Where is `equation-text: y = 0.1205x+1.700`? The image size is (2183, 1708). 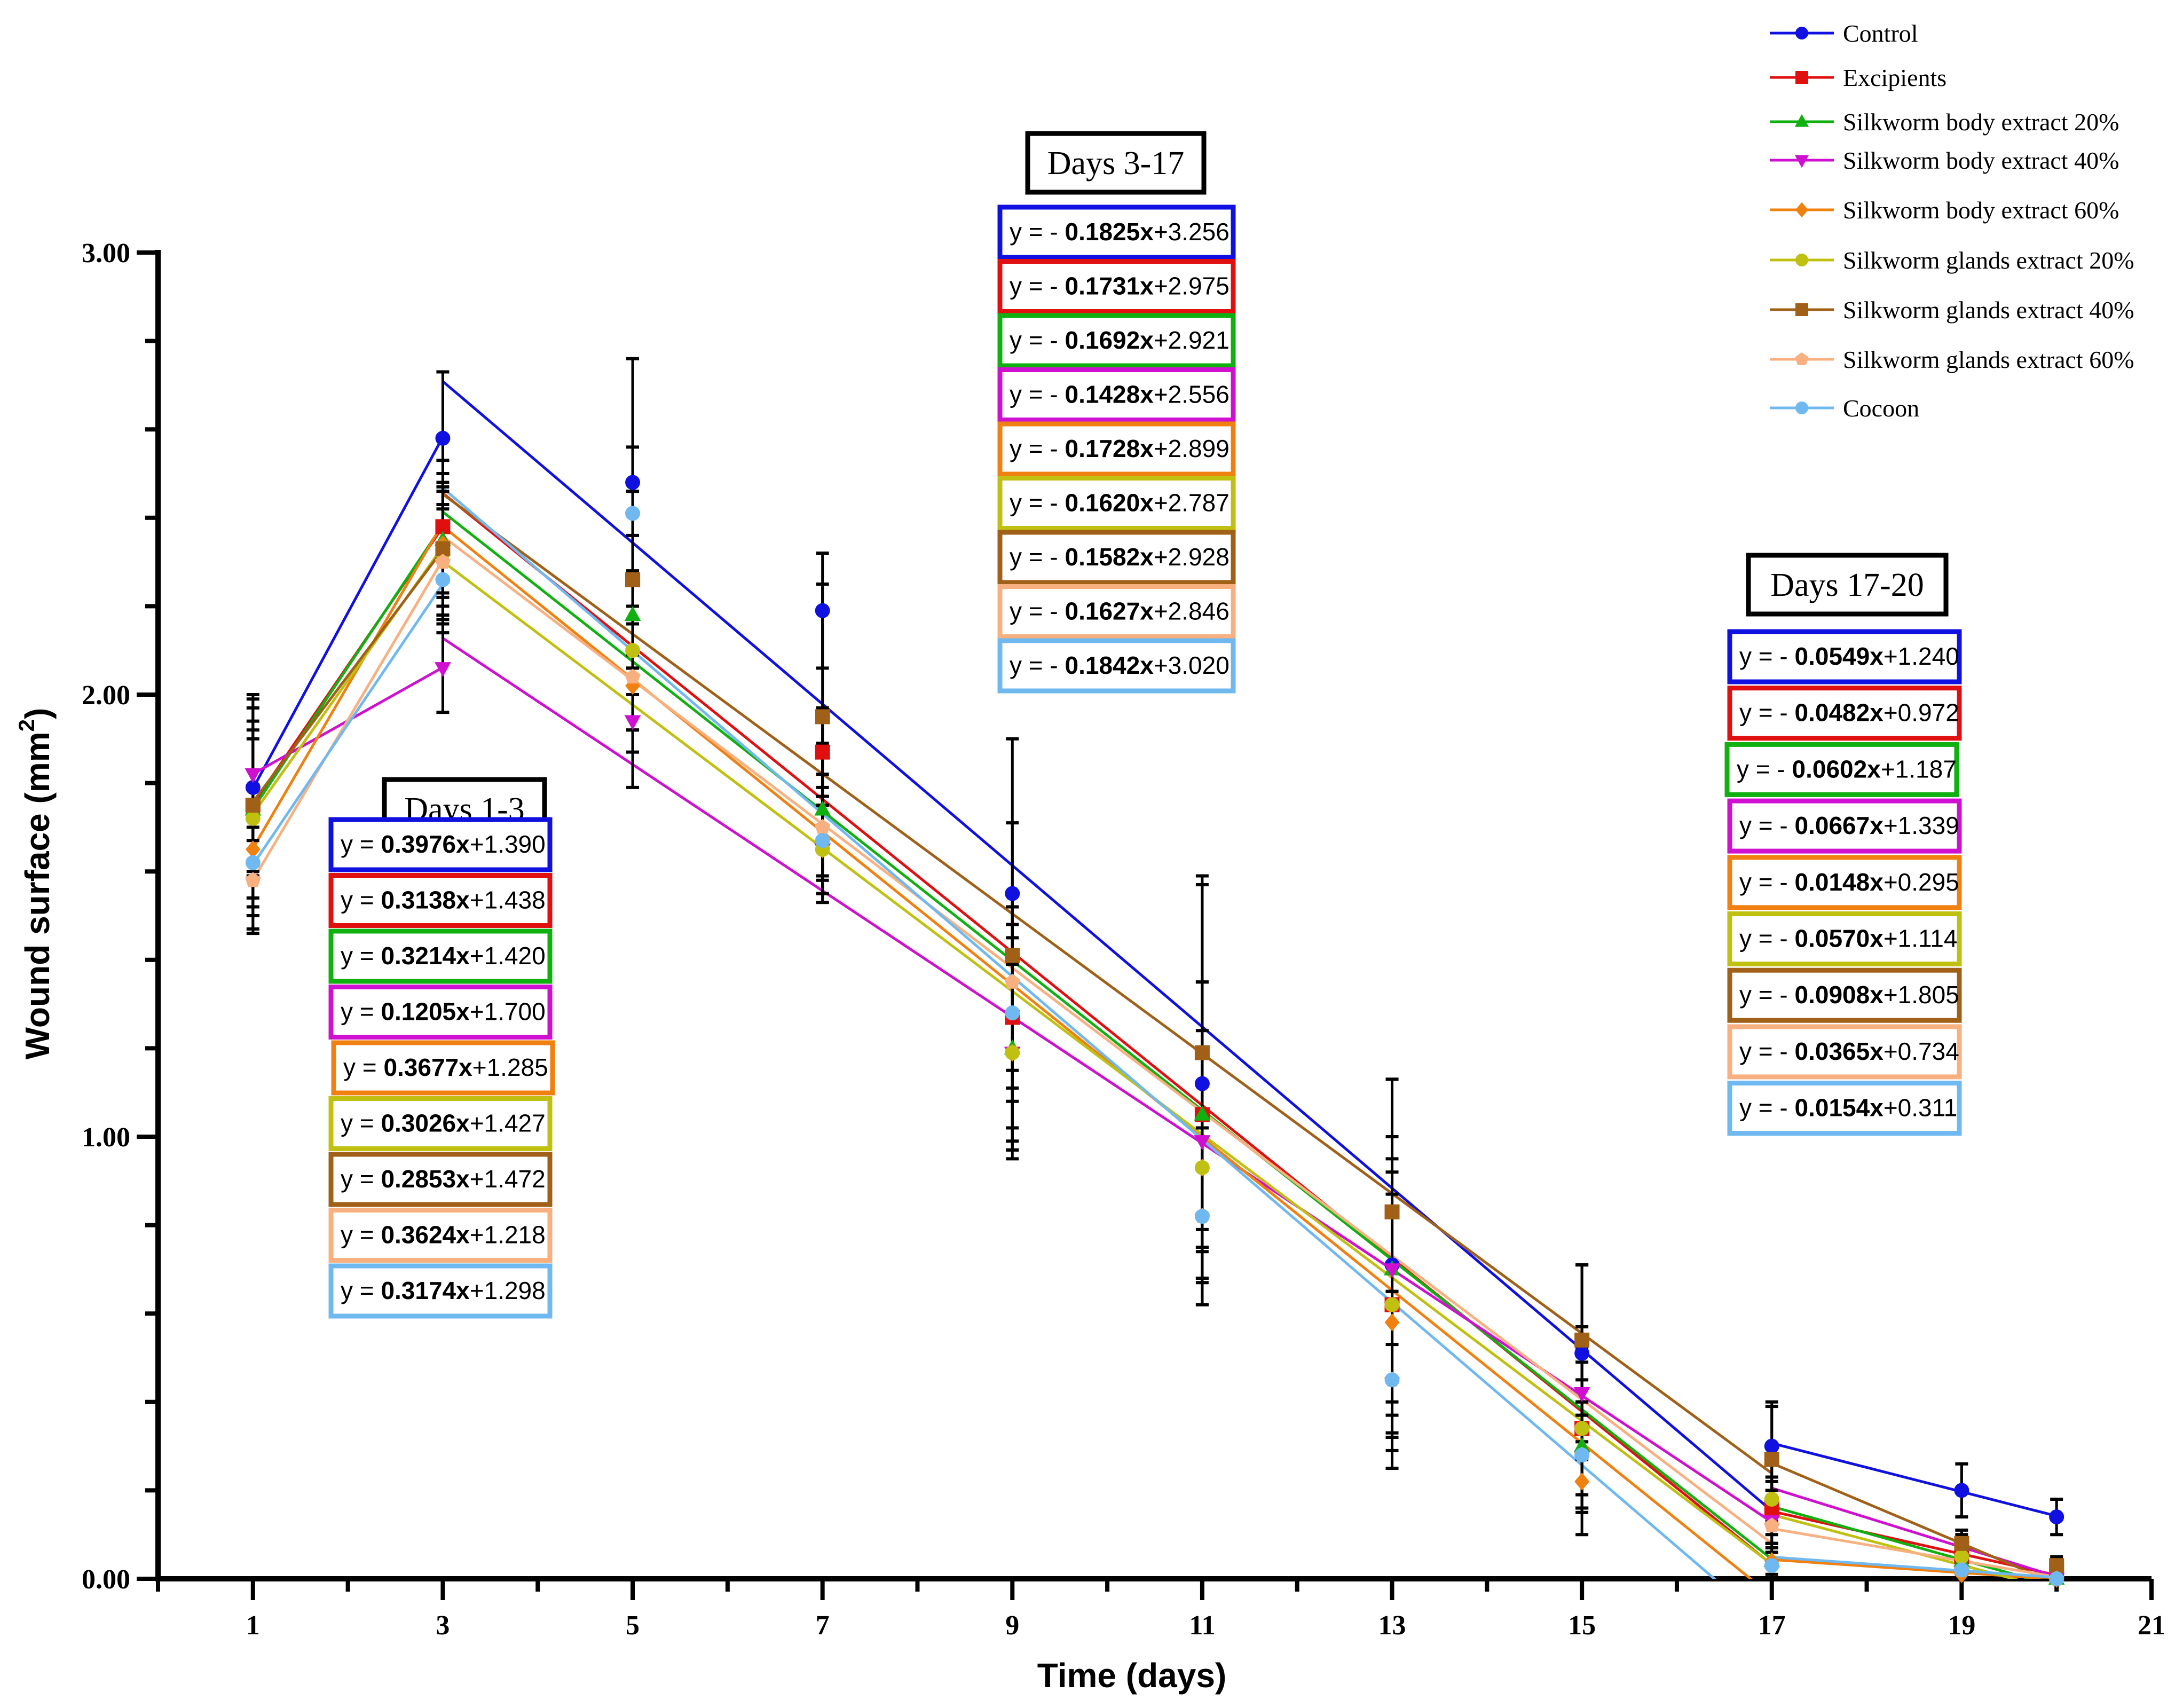
equation-text: y = 0.1205x+1.700 is located at coordinates (443, 1012).